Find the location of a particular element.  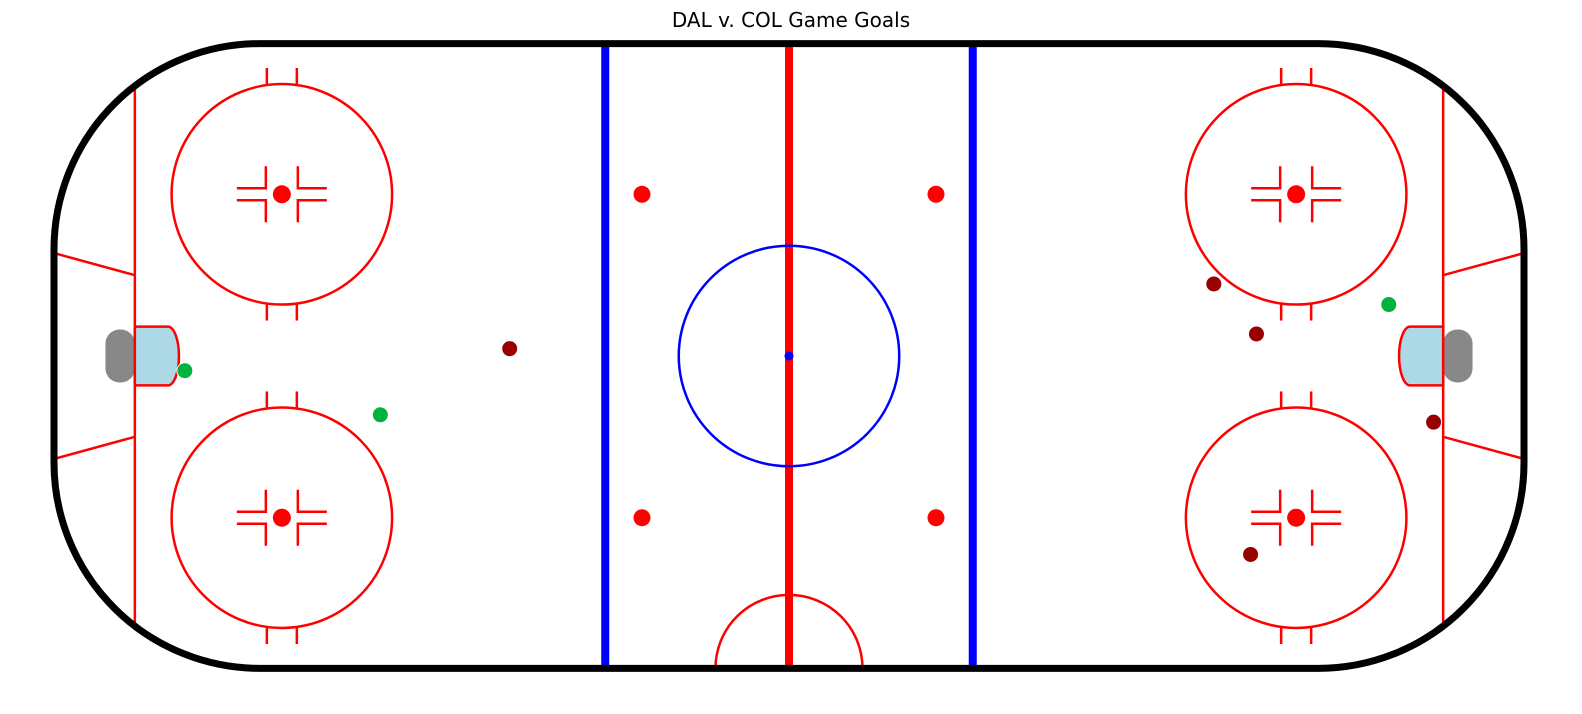

center-faceoff-circle is located at coordinates (789, 356).